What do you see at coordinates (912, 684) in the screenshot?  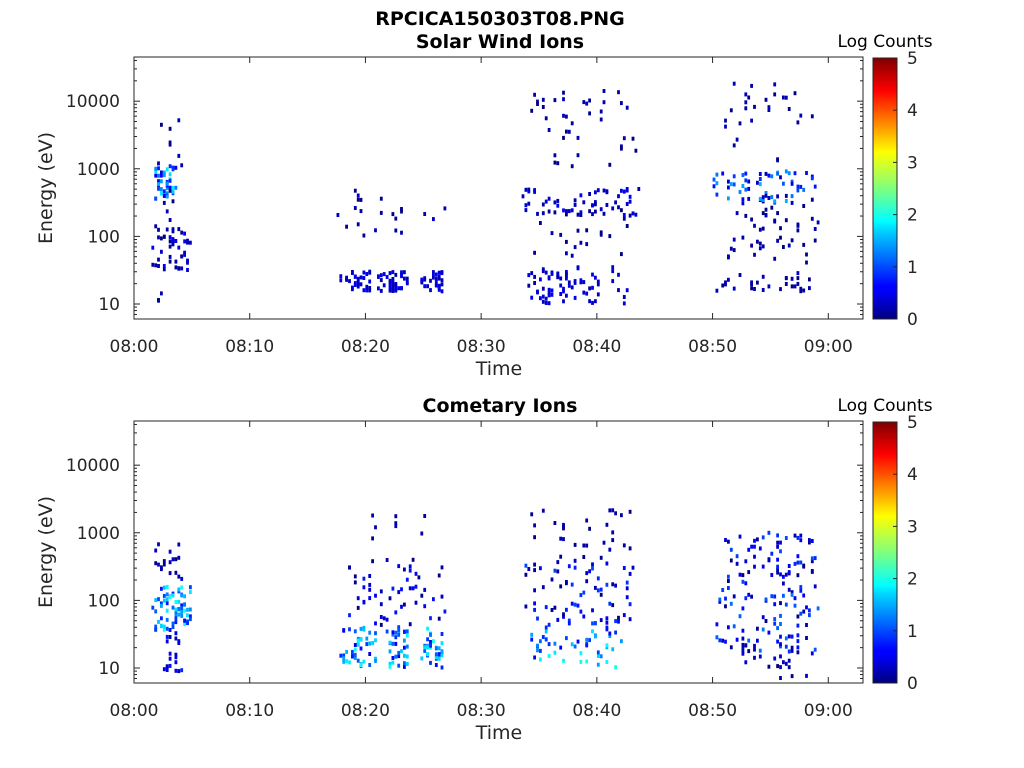 I see `colorbar-tick-label: 0` at bounding box center [912, 684].